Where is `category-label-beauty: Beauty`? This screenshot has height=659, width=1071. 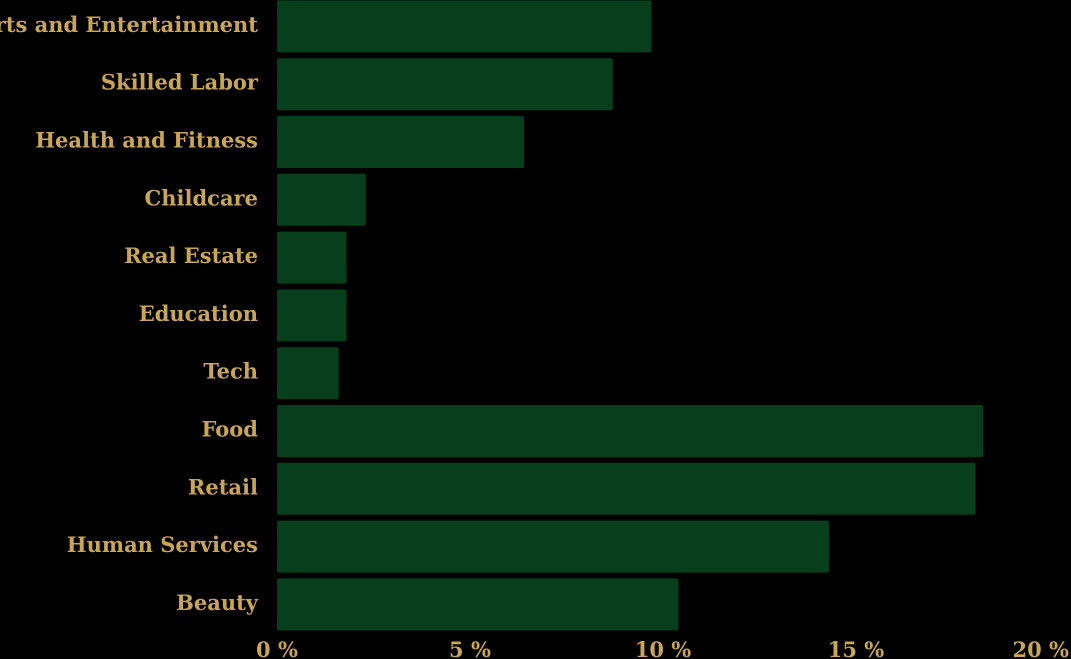 category-label-beauty: Beauty is located at coordinates (217, 602).